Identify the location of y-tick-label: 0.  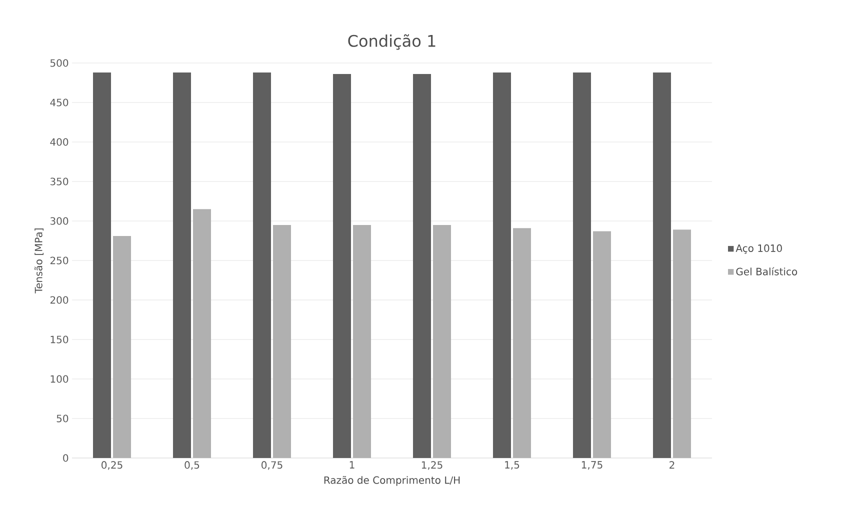
(65, 458).